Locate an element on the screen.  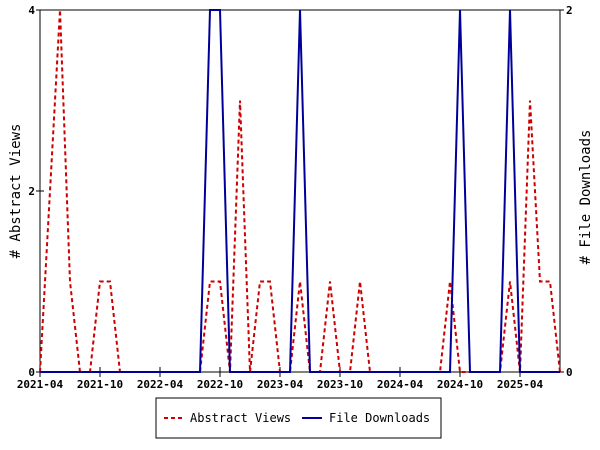
x-tick-label: 2024-10 is located at coordinates (460, 384).